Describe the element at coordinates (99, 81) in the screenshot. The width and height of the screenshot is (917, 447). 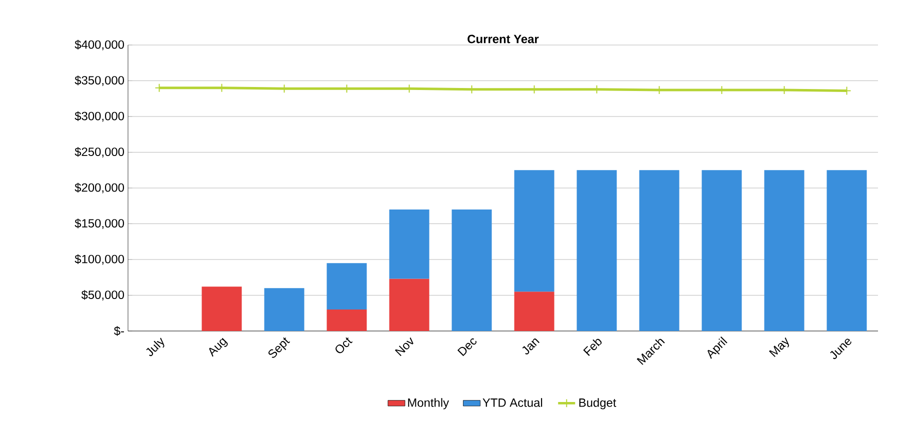
I see `y-tick-label: $350,000` at that location.